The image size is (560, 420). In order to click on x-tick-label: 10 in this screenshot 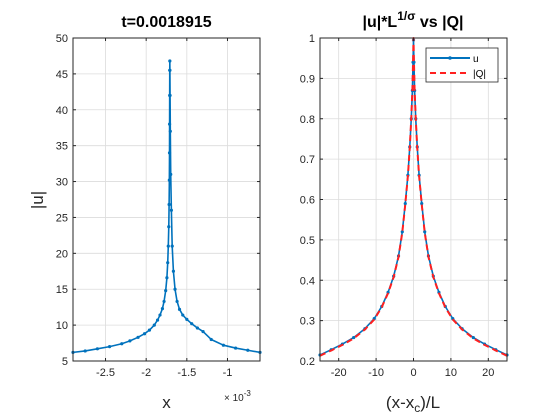, I will do `click(451, 373)`.